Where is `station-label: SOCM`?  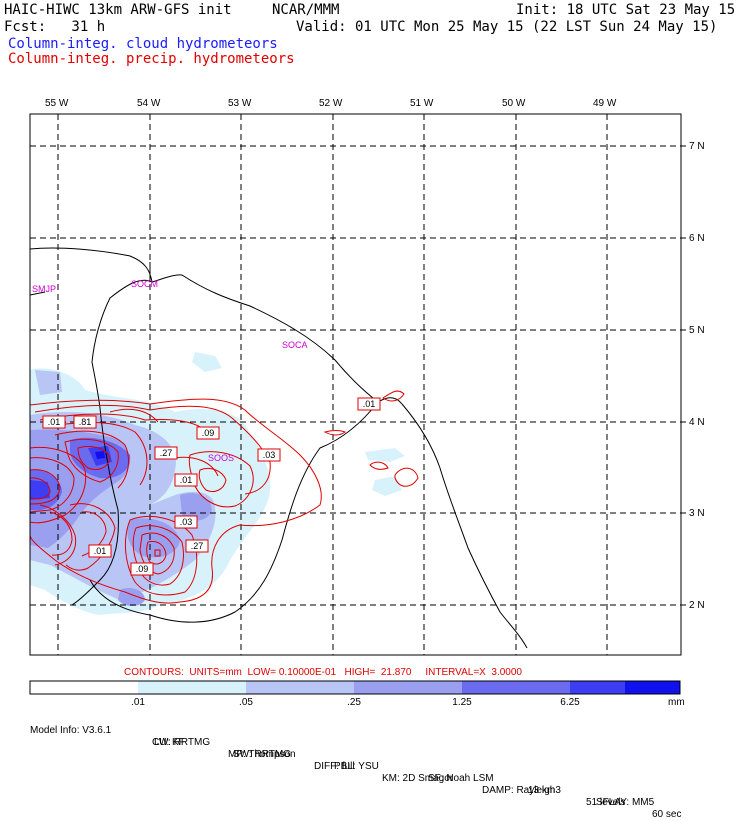 station-label: SOCM is located at coordinates (144, 284).